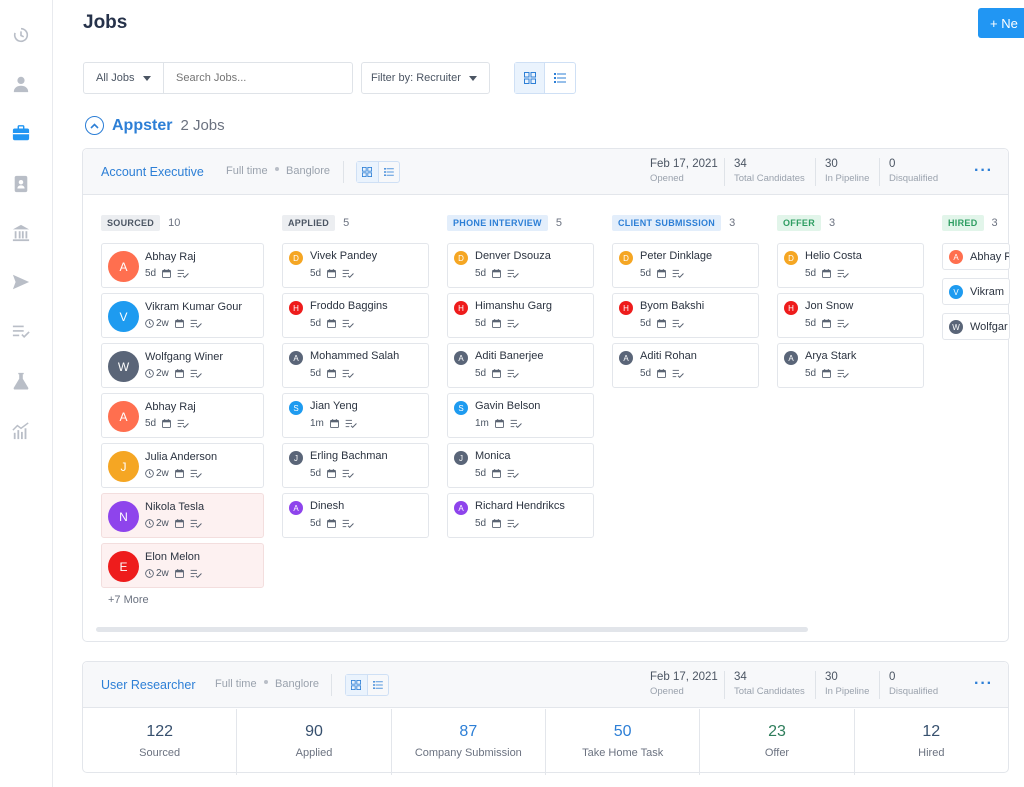  Describe the element at coordinates (182, 515) in the screenshot. I see `candidate-card: N Nikola Tesla 2w` at that location.